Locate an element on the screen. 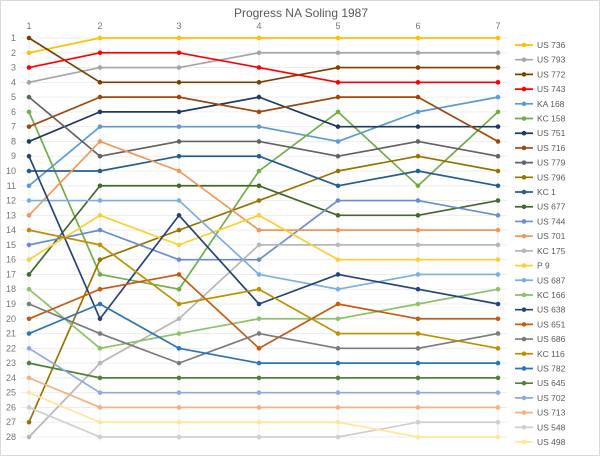 The image size is (600, 460). legend-item-US-548: US 548 is located at coordinates (540, 427).